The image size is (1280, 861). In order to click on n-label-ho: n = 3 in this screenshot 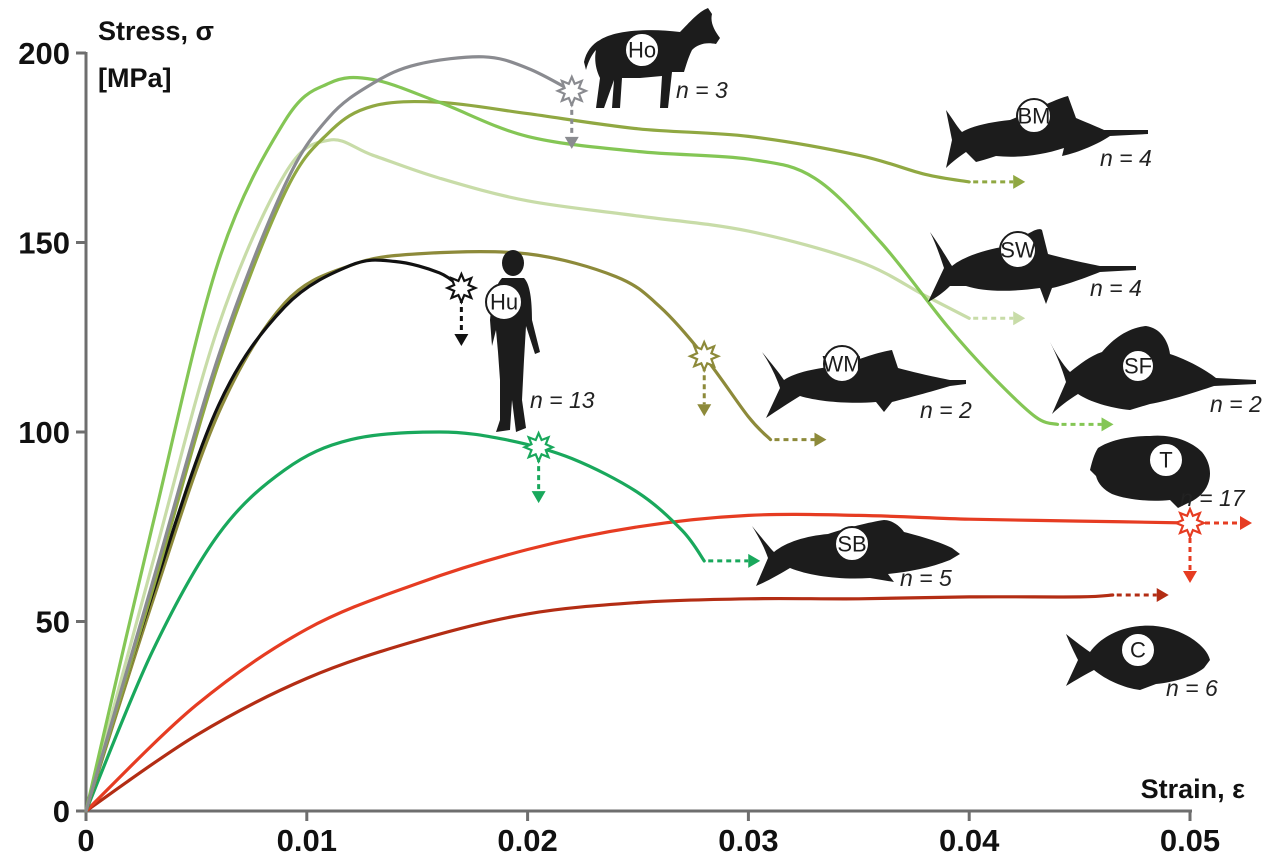, I will do `click(702, 90)`.